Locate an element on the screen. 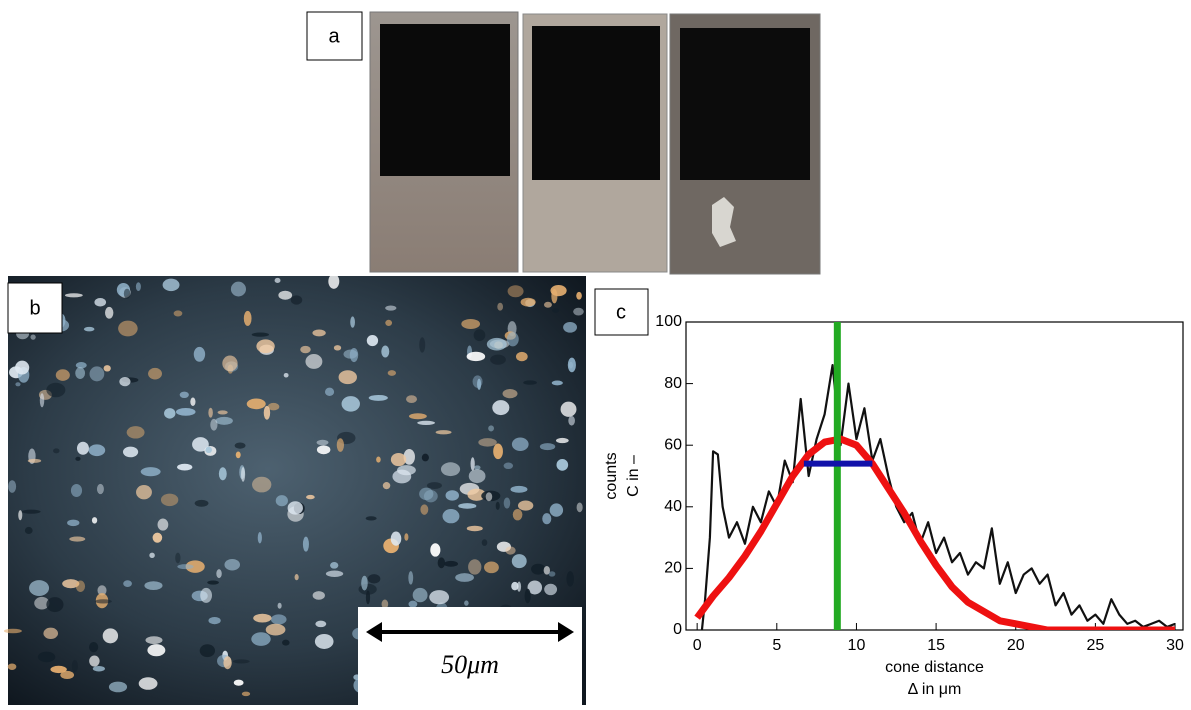 This screenshot has height=710, width=1191. scale-box is located at coordinates (470, 656).